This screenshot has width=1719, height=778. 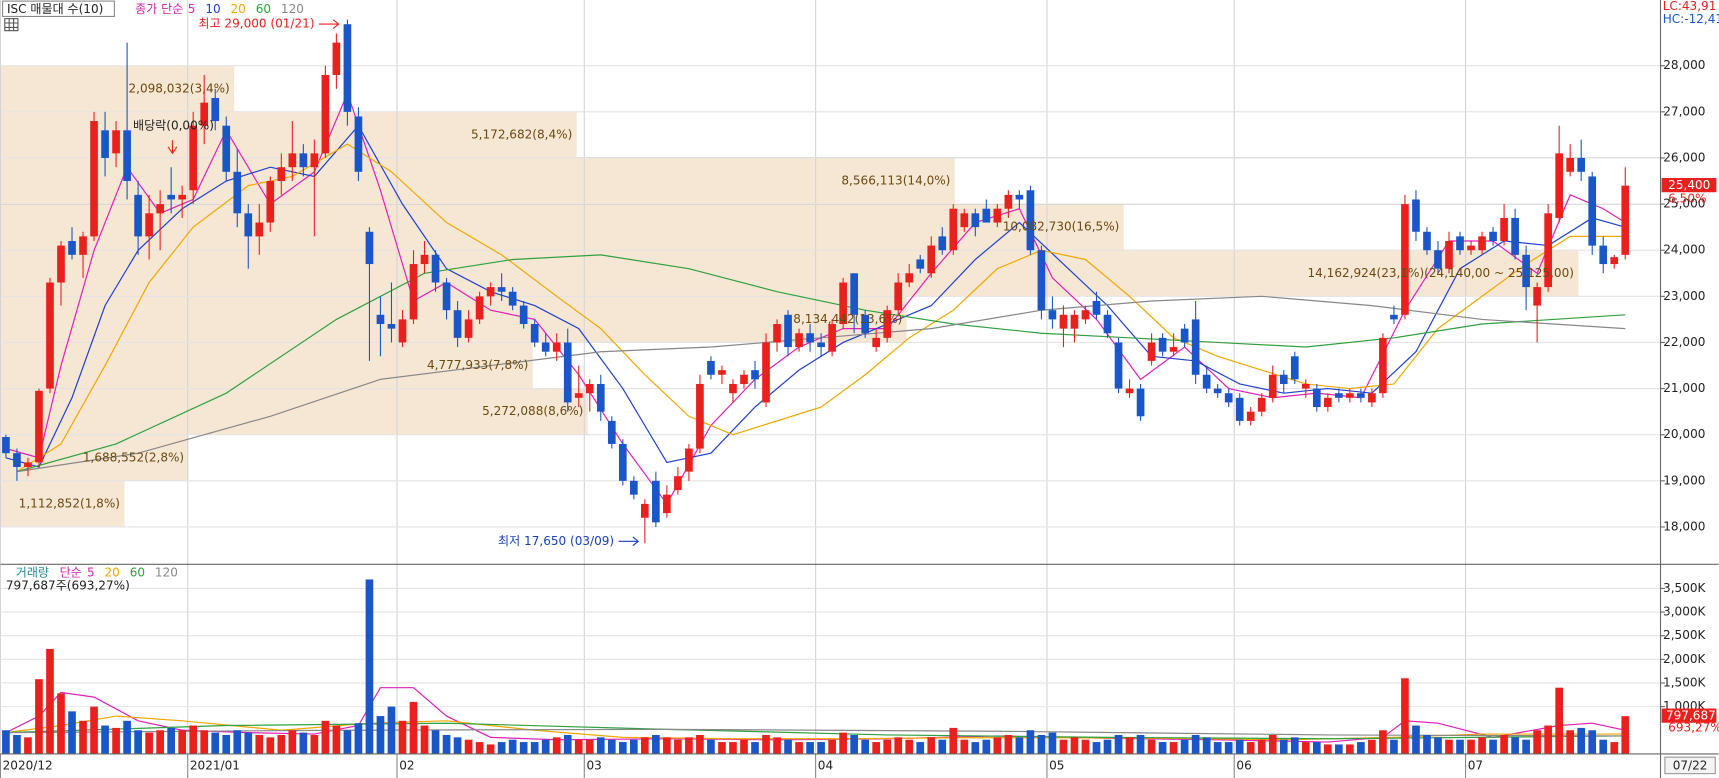 I want to click on dividend-arrow, so click(x=172, y=147).